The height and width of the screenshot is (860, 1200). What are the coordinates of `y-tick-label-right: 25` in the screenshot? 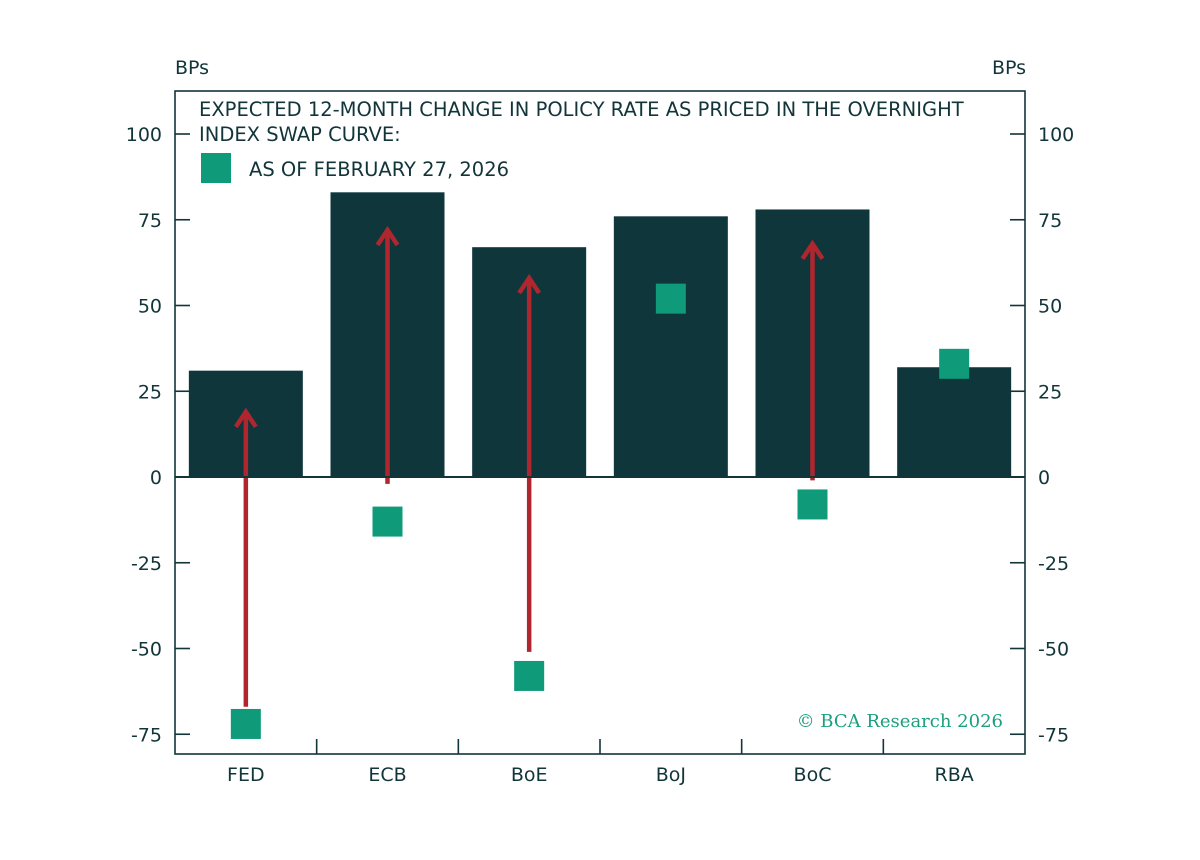 It's located at (1050, 392).